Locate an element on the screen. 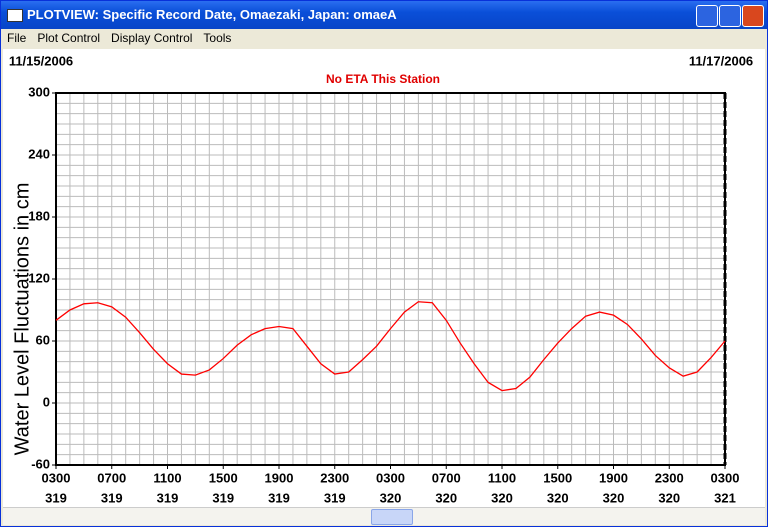 The height and width of the screenshot is (527, 768). y-tick-label: 180 is located at coordinates (39, 215).